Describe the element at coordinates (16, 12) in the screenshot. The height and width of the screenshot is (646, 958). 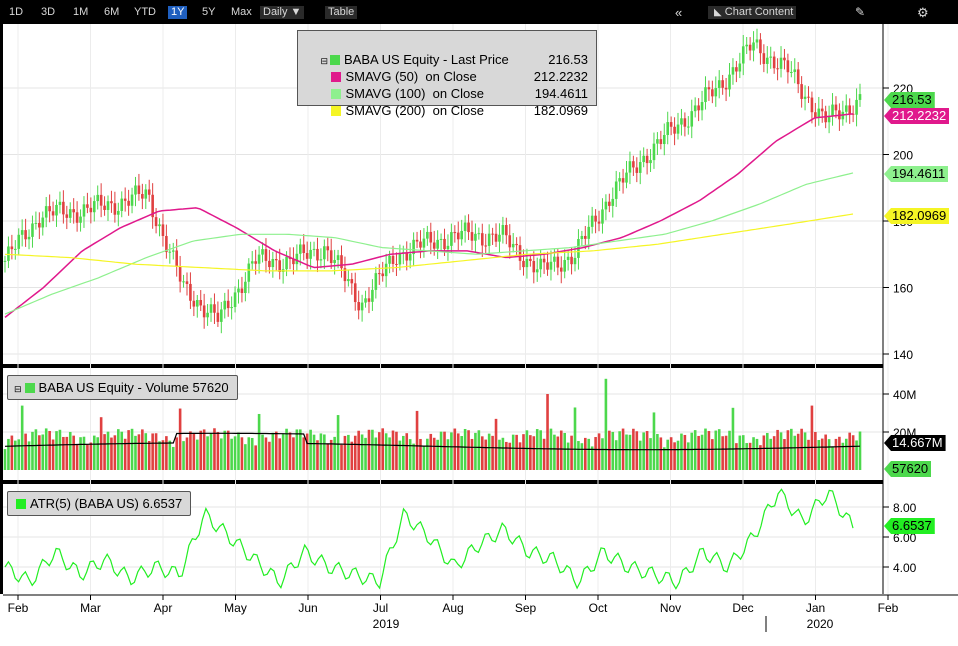
I see `period-1d: 1D` at that location.